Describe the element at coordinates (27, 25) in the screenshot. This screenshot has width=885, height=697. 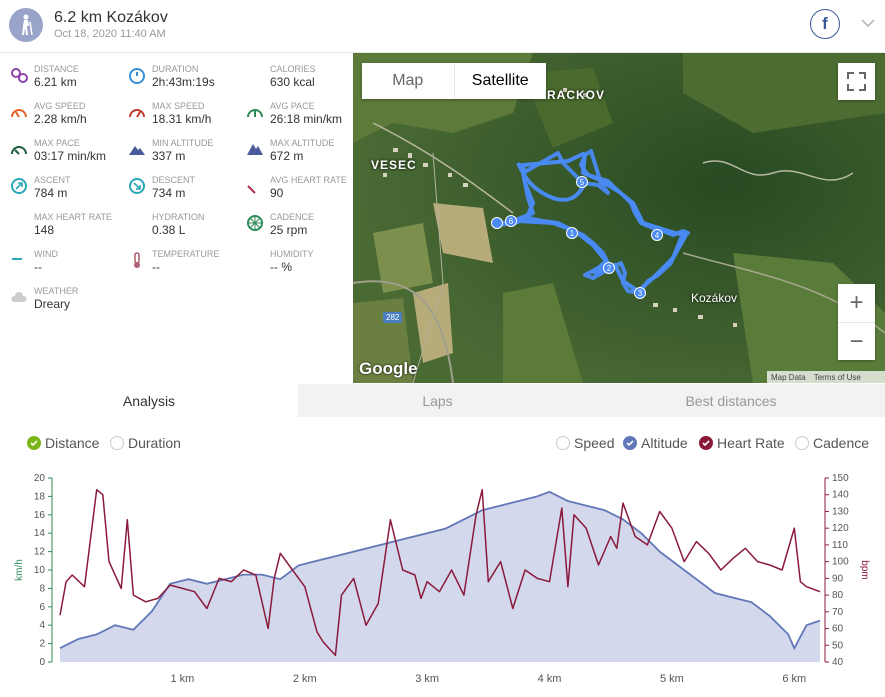
I see `hiking-icon` at that location.